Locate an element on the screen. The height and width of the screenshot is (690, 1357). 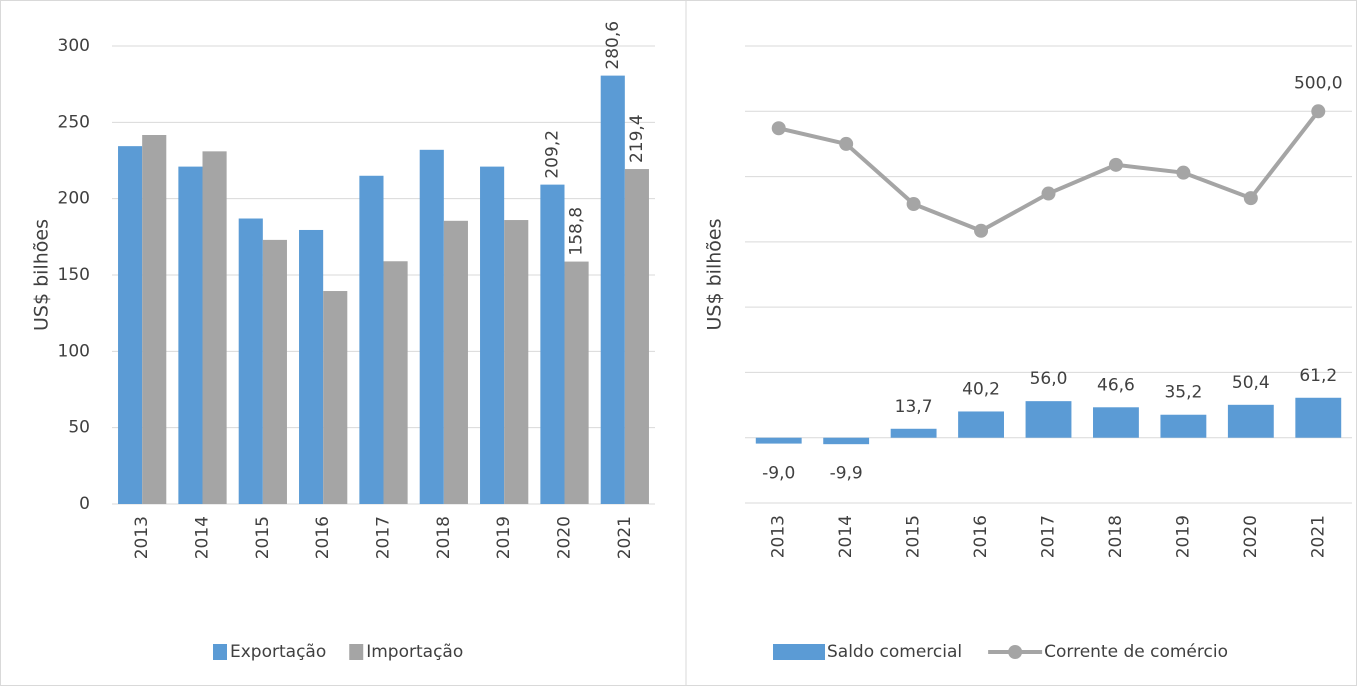
y-tick-label: 50 is located at coordinates (79, 428).